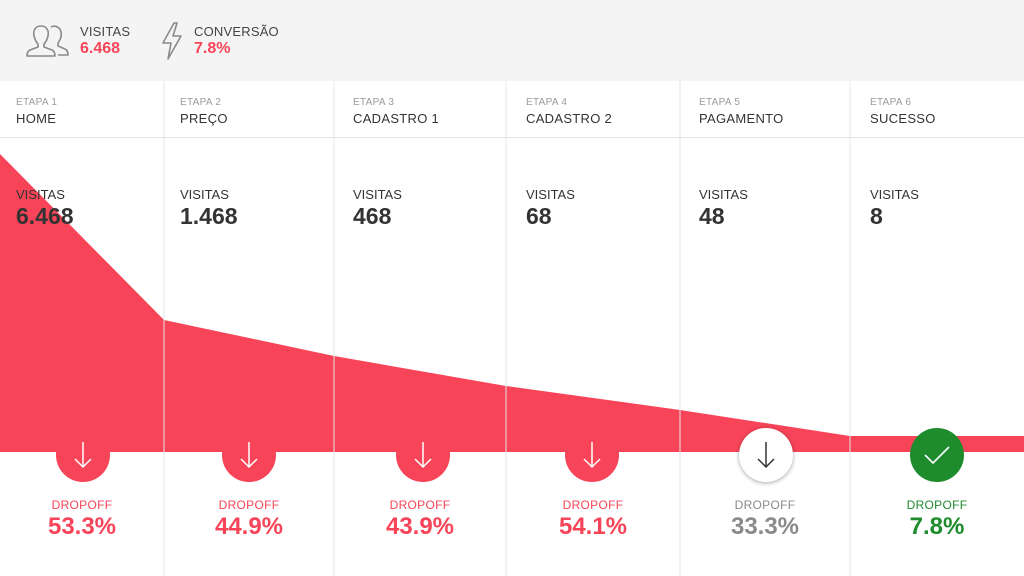  Describe the element at coordinates (765, 526) in the screenshot. I see `dropoff-value: 33.3%` at that location.